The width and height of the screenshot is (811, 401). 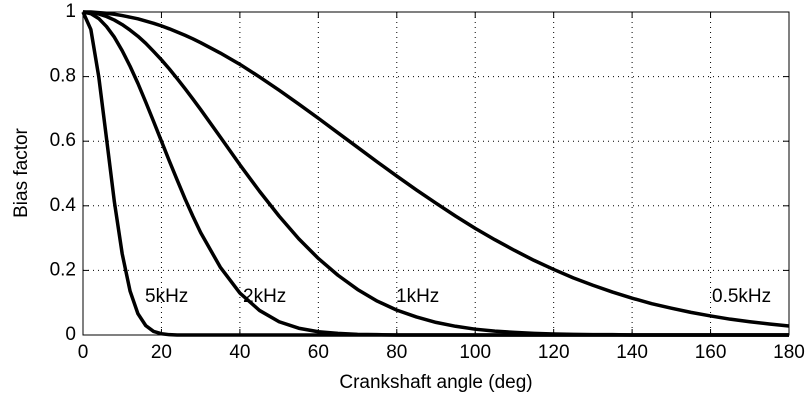 What do you see at coordinates (83, 352) in the screenshot?
I see `x-tick-label: 0` at bounding box center [83, 352].